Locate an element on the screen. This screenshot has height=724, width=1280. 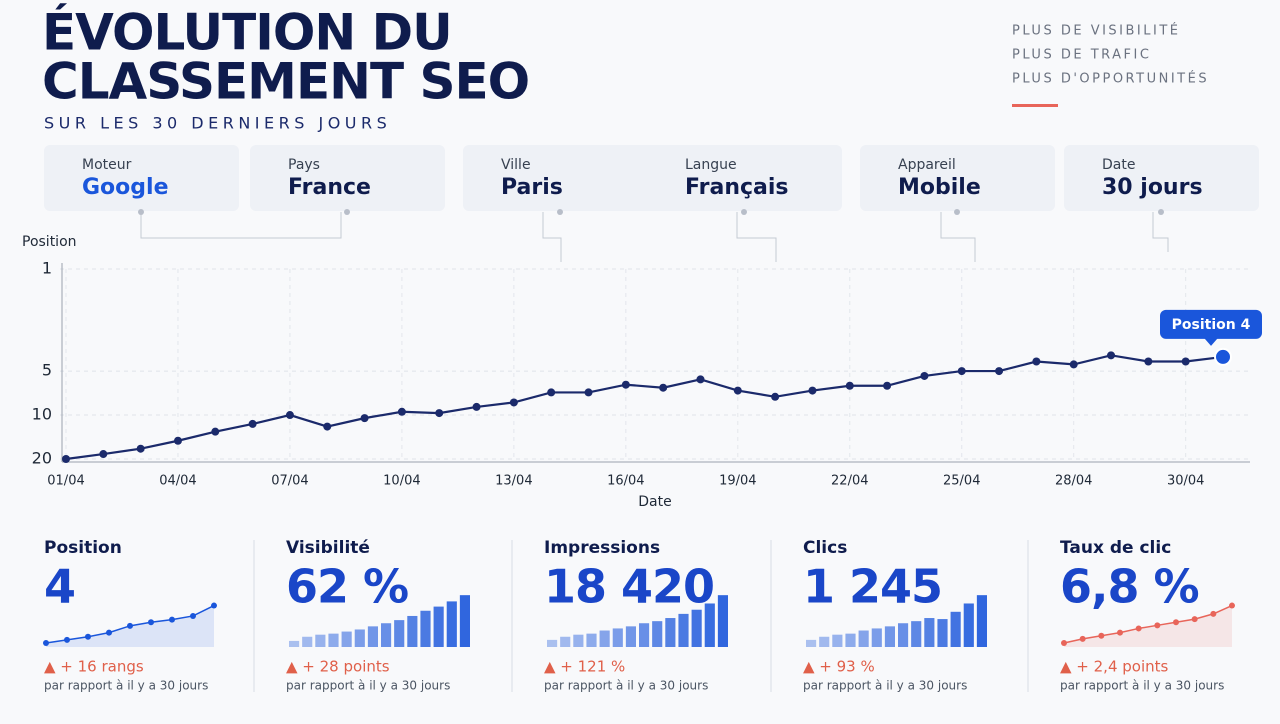
kpi-value: 62 % is located at coordinates (347, 587).